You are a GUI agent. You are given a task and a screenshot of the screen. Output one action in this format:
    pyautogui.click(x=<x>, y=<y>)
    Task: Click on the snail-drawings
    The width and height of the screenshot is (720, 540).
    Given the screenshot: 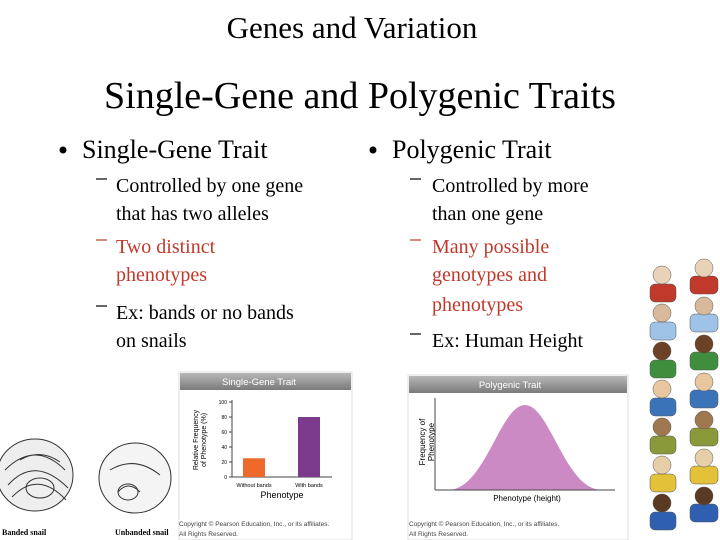 What is the action you would take?
    pyautogui.click(x=86, y=476)
    